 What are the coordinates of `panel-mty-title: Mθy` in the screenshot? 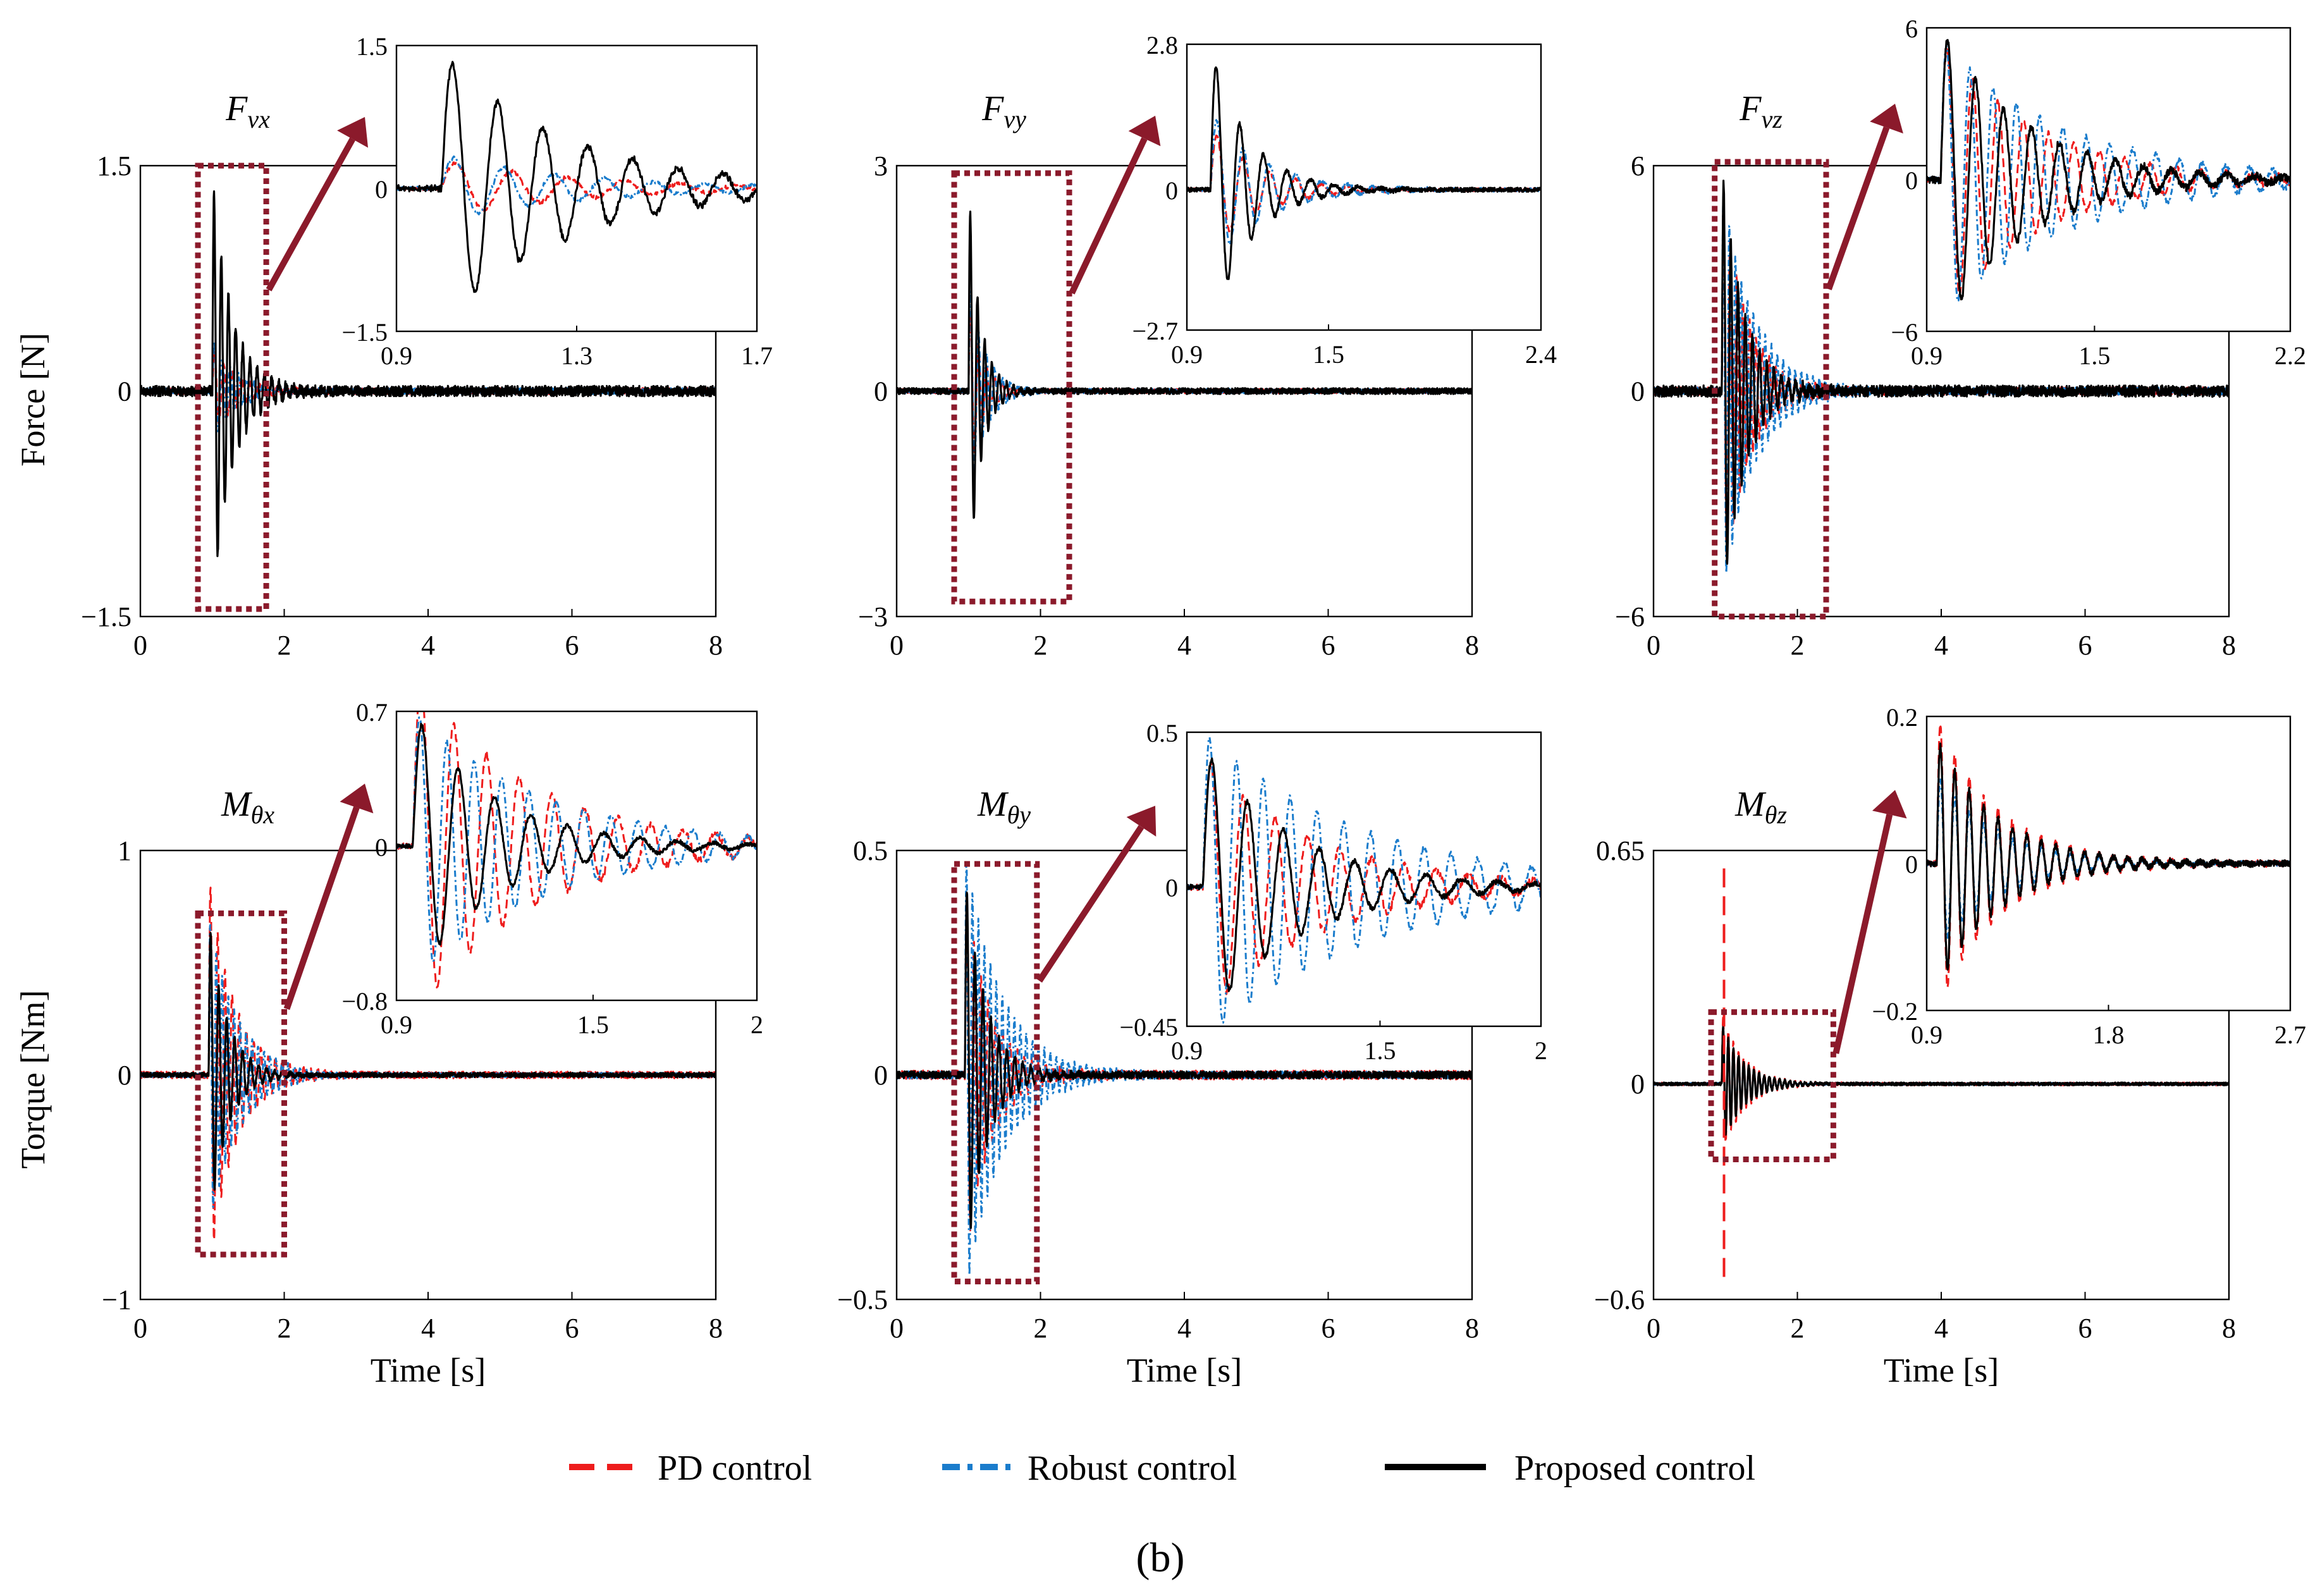 It's located at (1004, 807).